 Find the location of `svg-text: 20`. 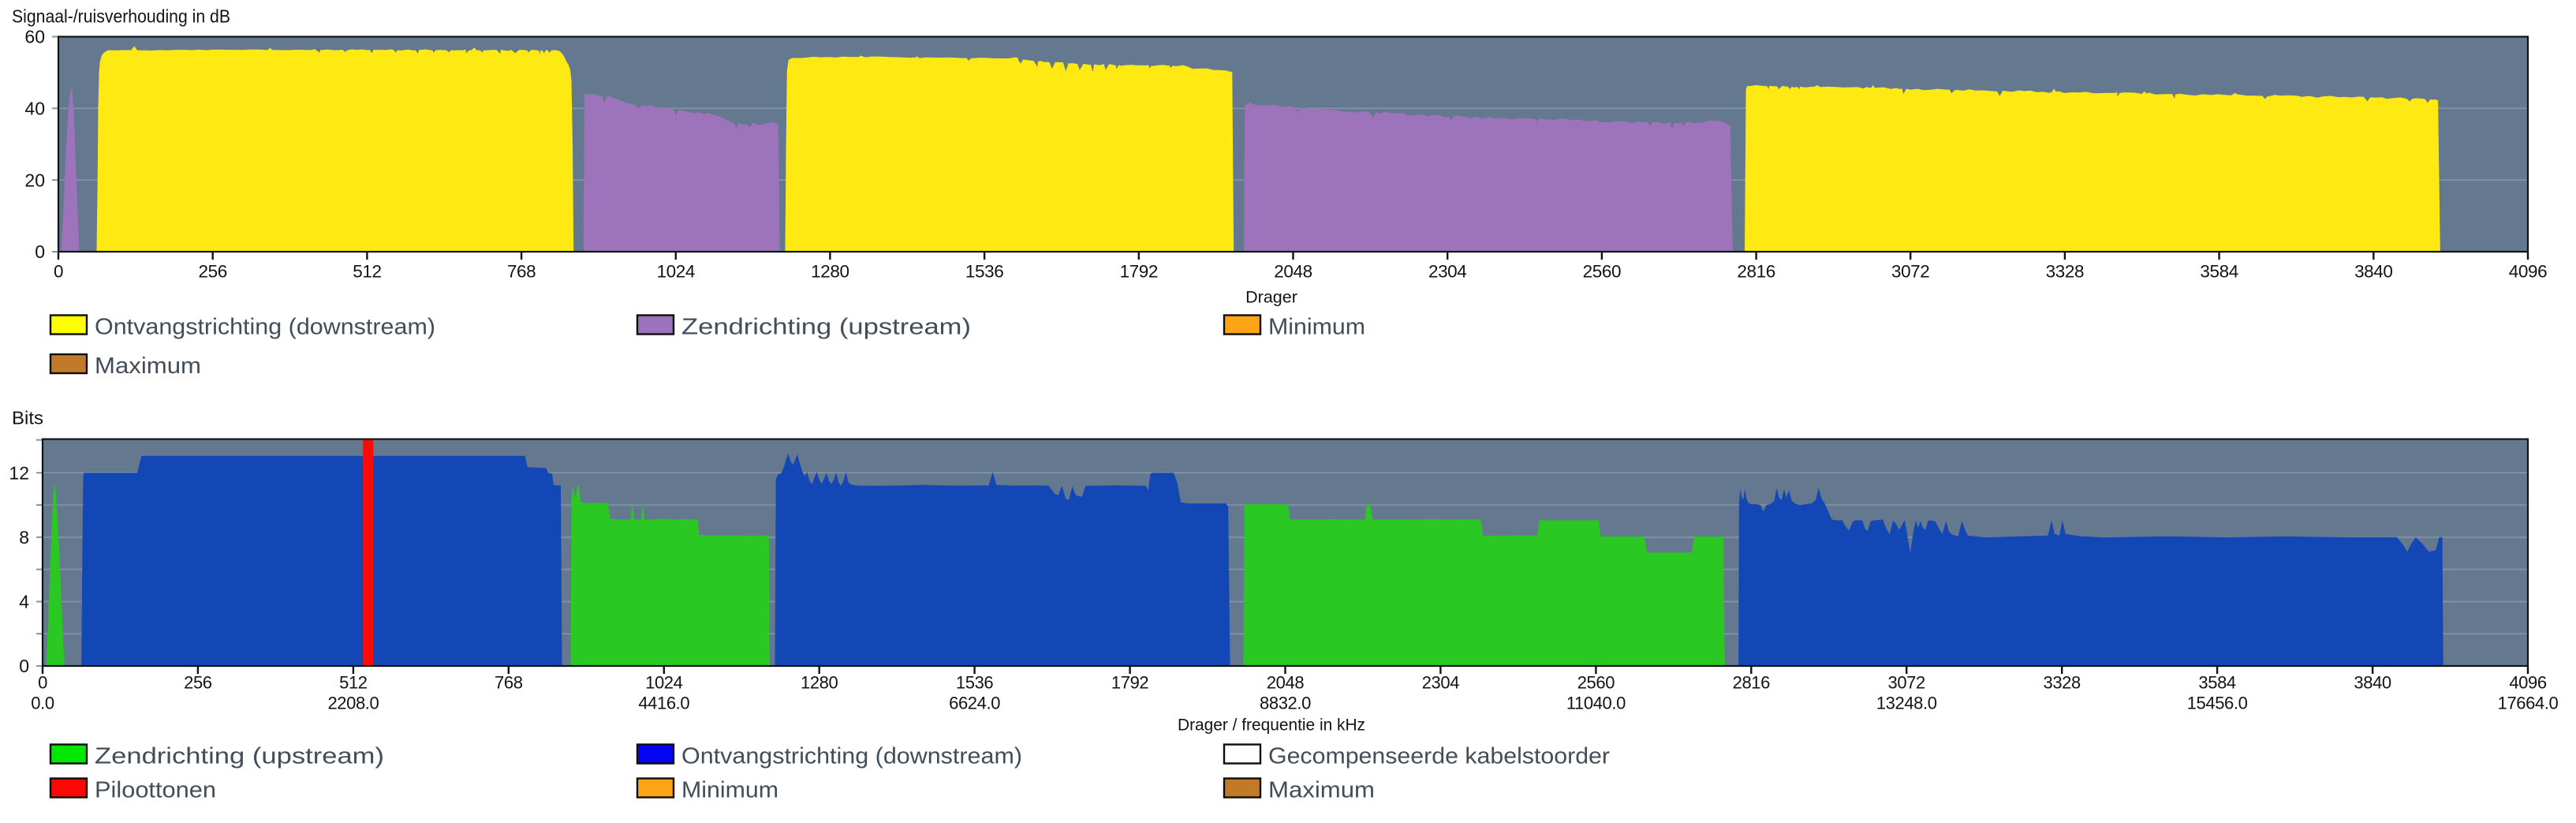

svg-text: 20 is located at coordinates (34, 180).